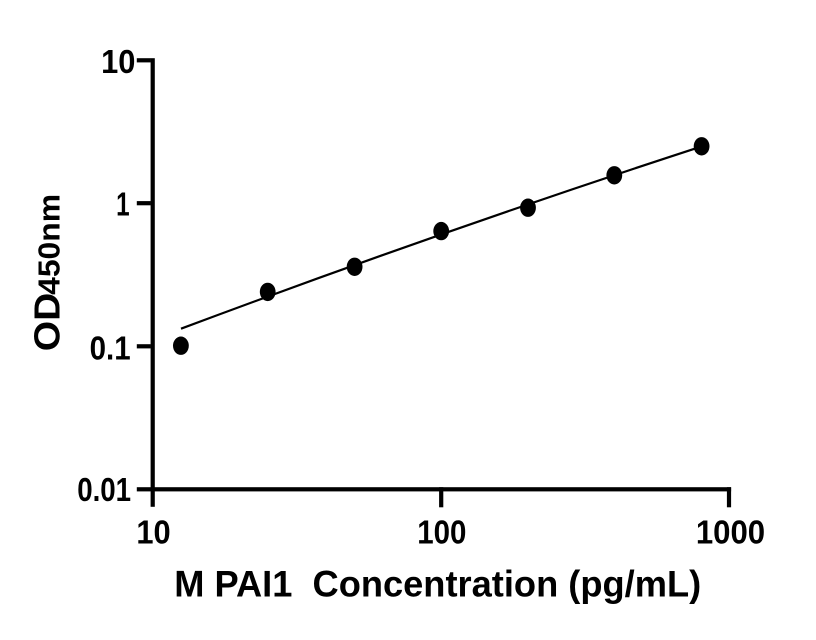 The height and width of the screenshot is (640, 816). Describe the element at coordinates (730, 532) in the screenshot. I see `svg-text: 1000` at that location.